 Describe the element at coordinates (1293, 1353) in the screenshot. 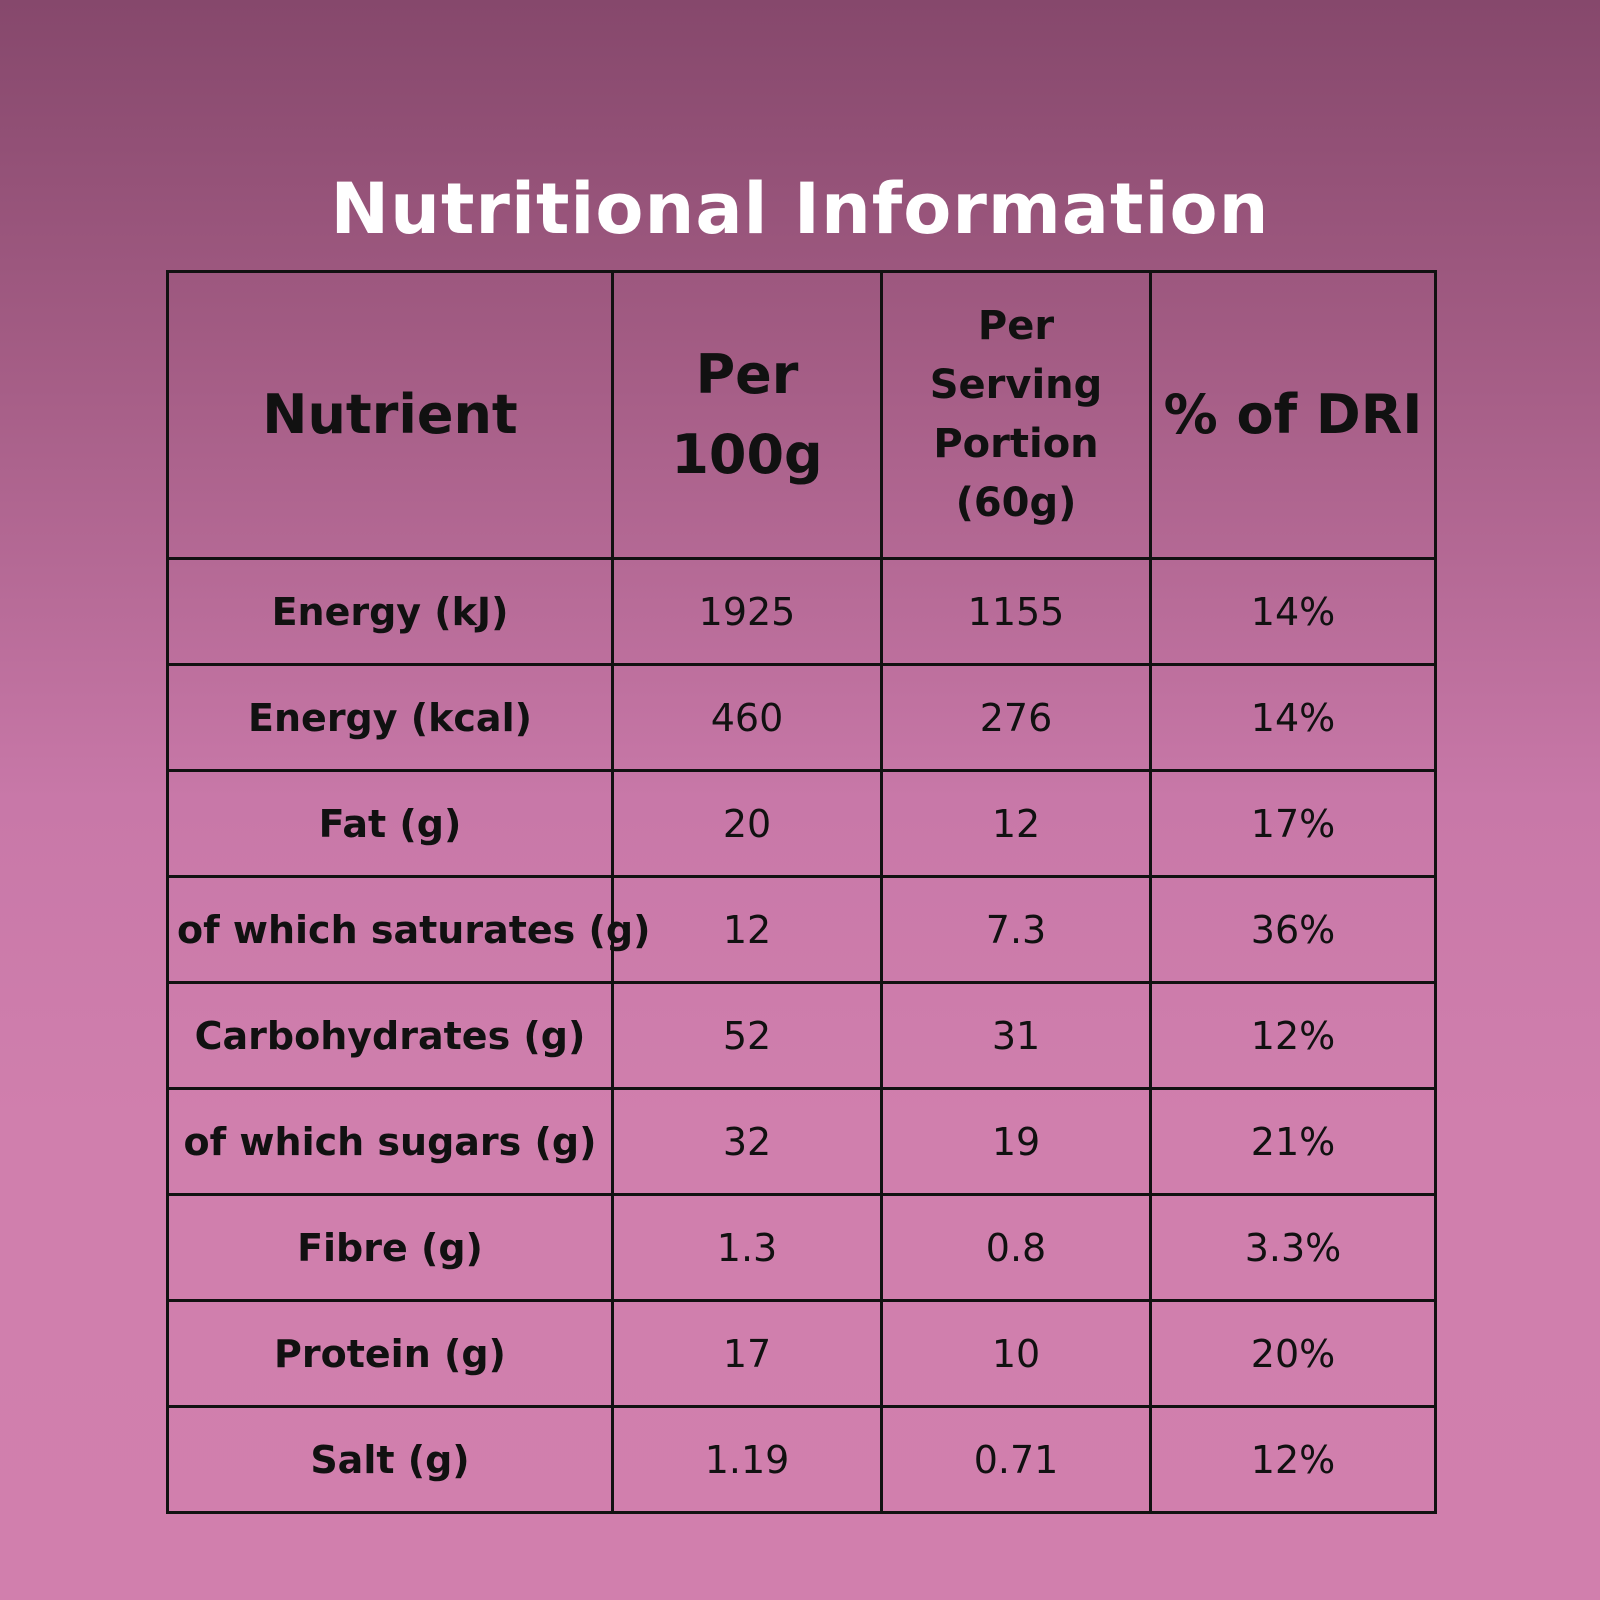

I see `dri-value: 20%` at that location.